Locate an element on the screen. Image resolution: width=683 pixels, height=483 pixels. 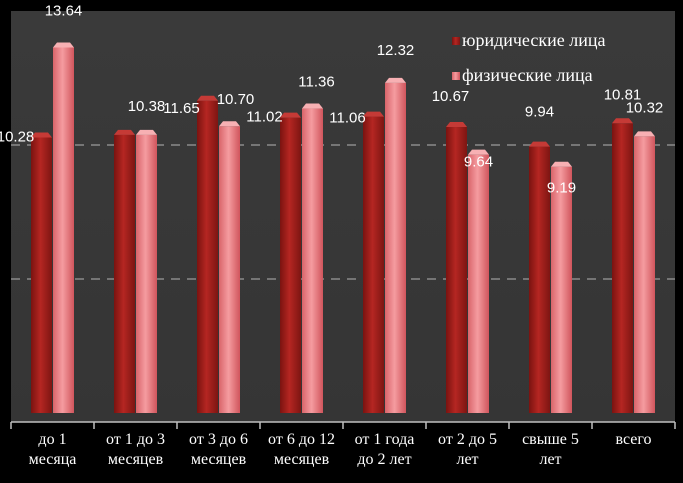
value-label: 11.65 is located at coordinates (181, 108).